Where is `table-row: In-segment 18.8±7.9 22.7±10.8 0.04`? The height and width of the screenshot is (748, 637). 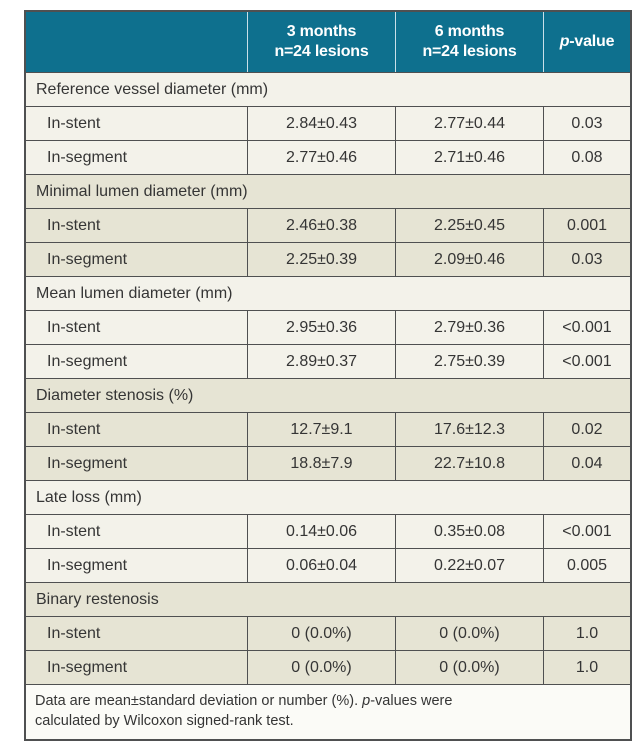 table-row: In-segment 18.8±7.9 22.7±10.8 0.04 is located at coordinates (328, 463).